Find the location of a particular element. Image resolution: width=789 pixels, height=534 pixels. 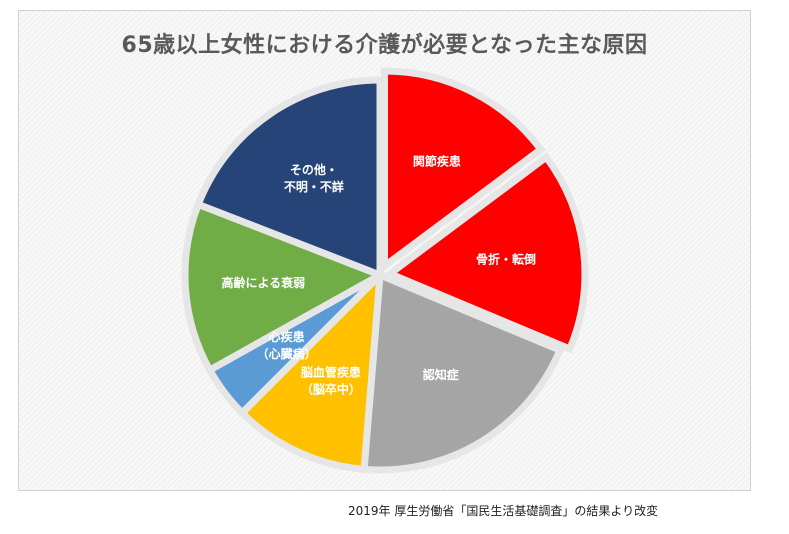

slice-label: 関節疾患 is located at coordinates (437, 160).